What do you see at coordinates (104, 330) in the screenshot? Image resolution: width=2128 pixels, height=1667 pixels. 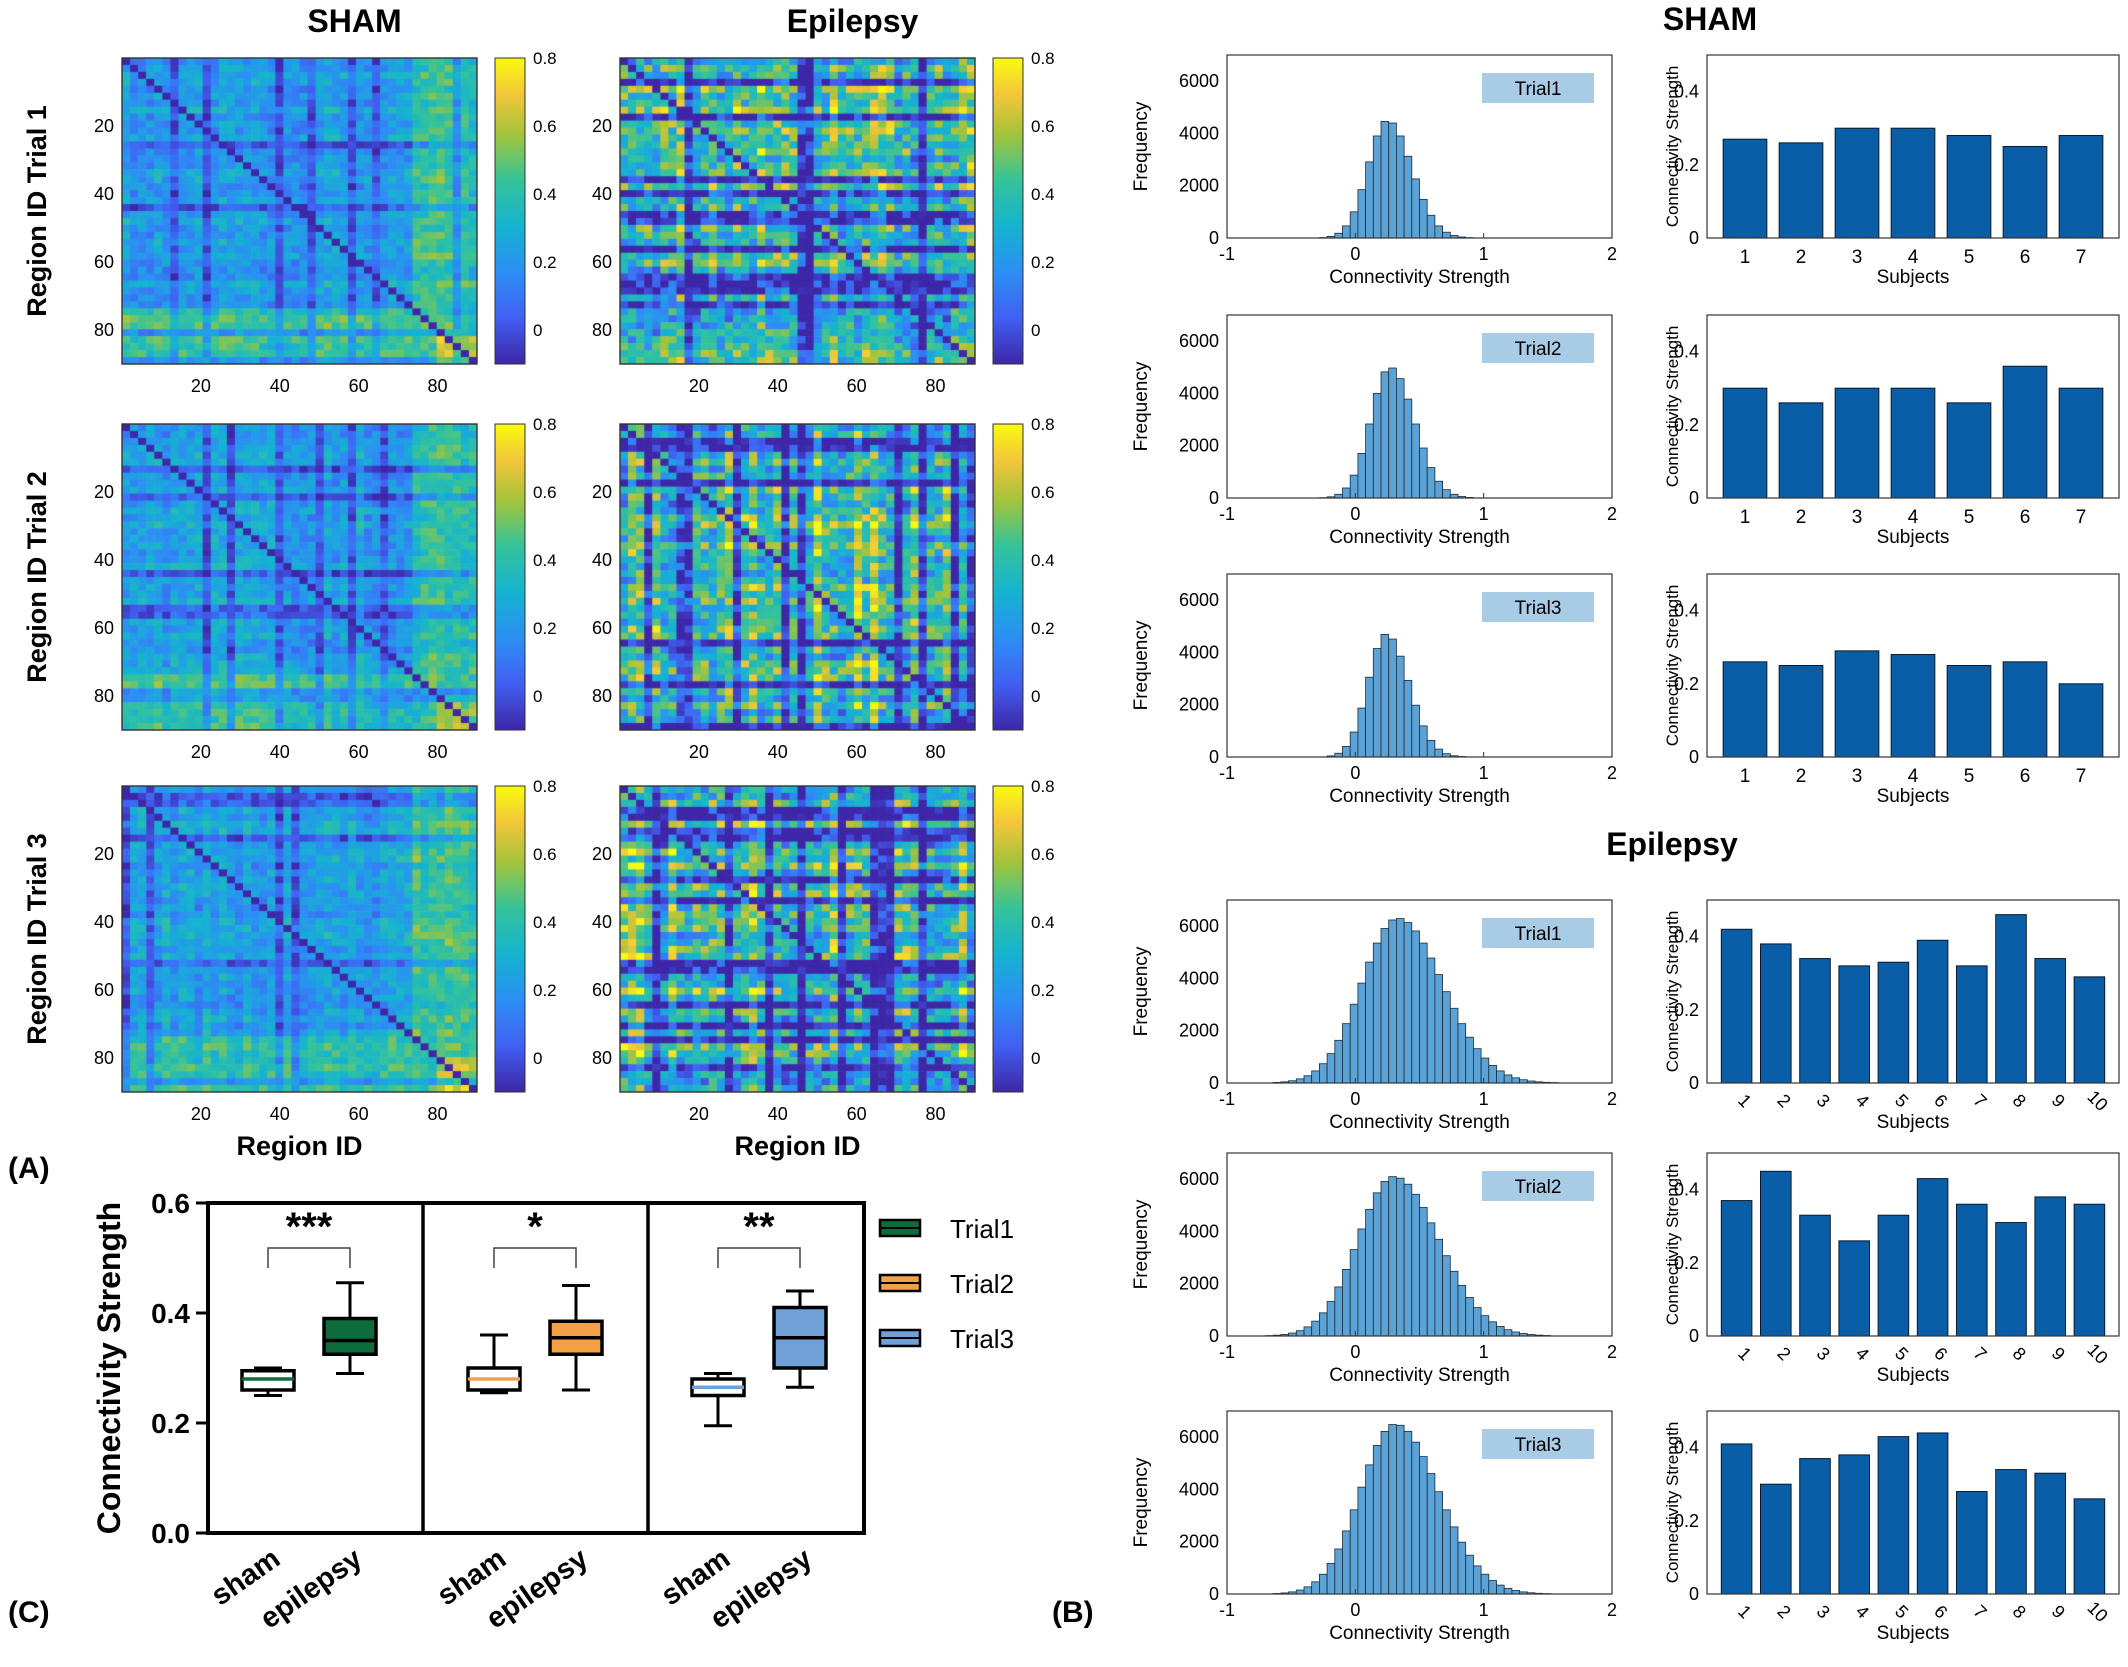 I see `heatmap-y-tick: 80` at bounding box center [104, 330].